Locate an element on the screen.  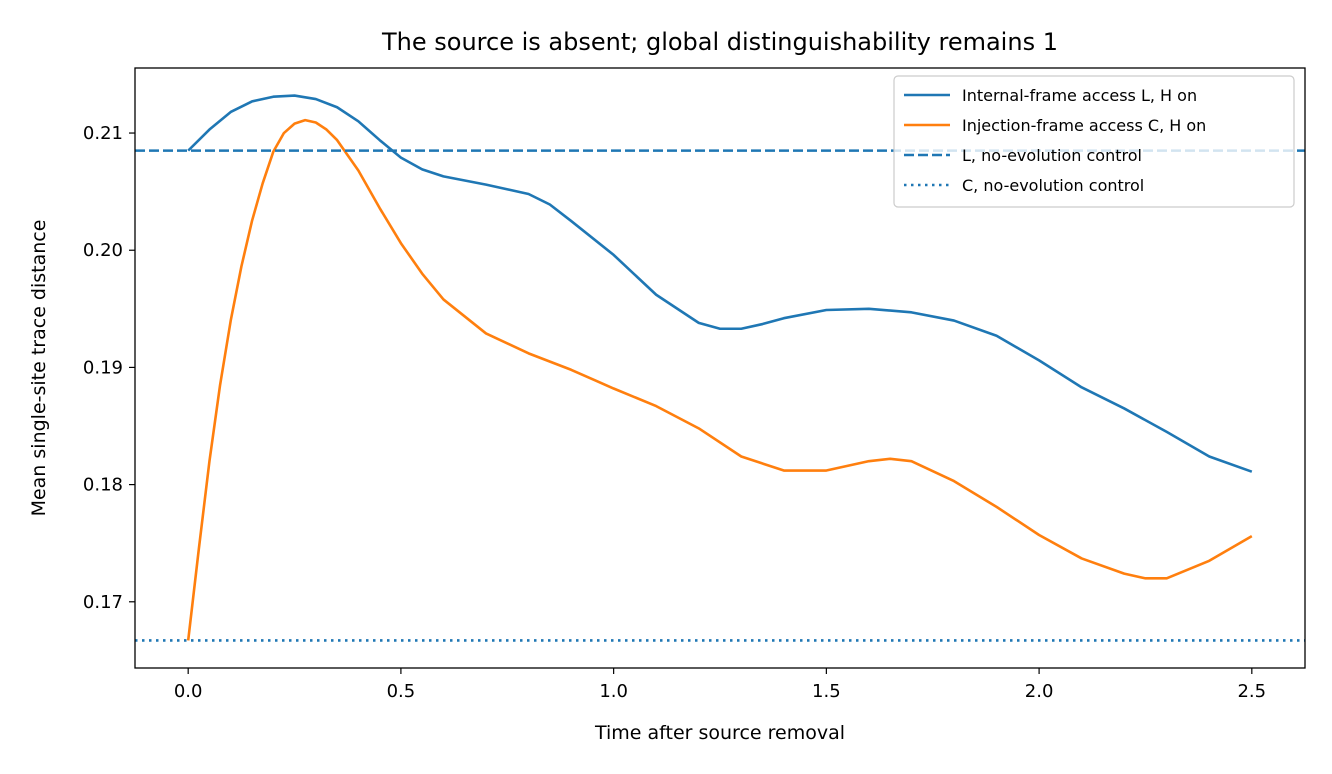
legend-label: L, no-evolution control is located at coordinates (1052, 155).